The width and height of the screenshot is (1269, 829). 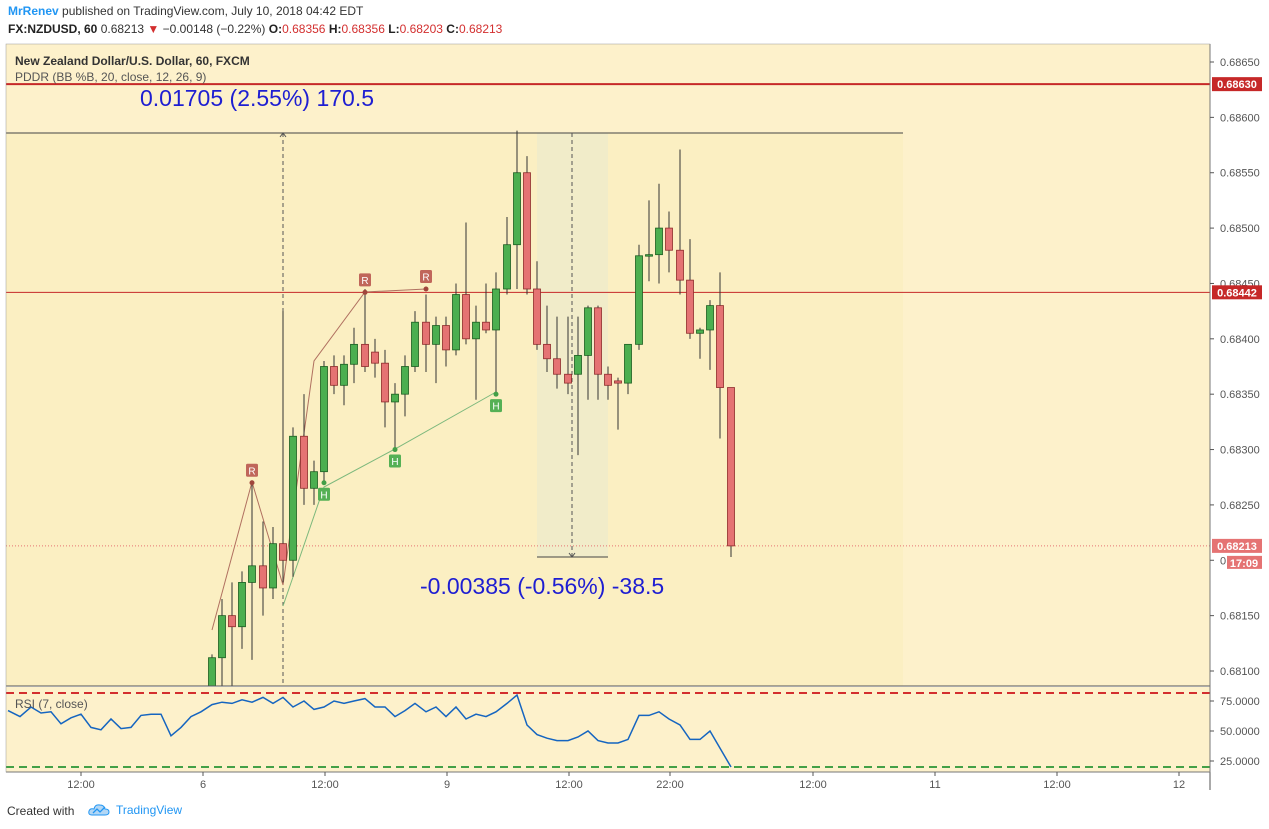 I want to click on price-tick-label: 0.68650, so click(x=1240, y=63).